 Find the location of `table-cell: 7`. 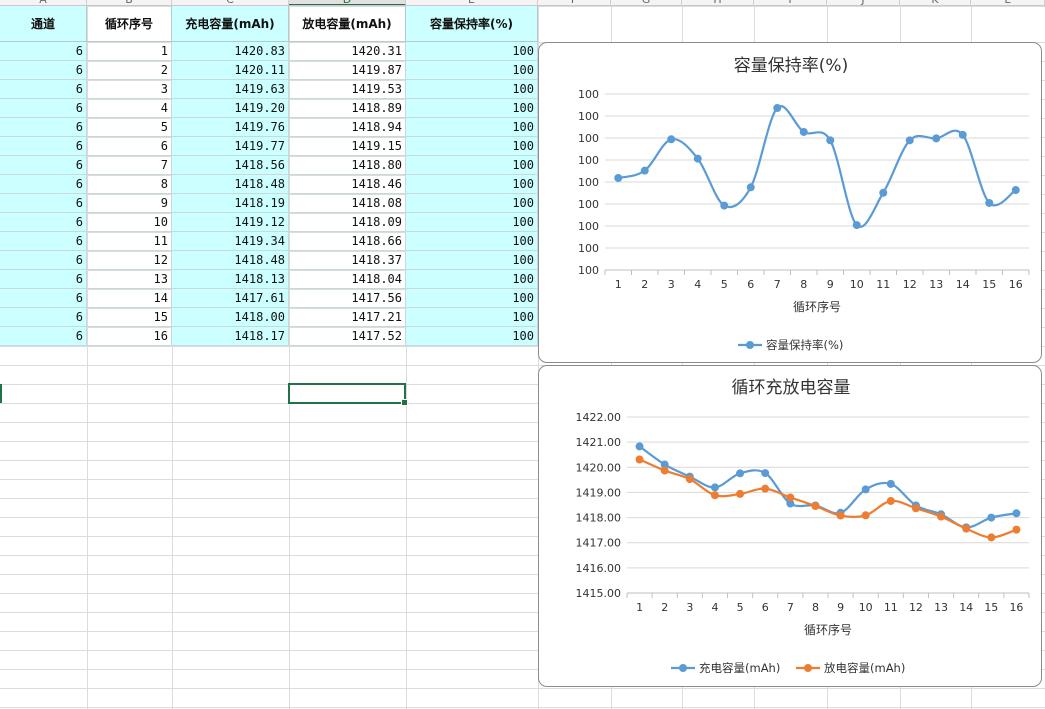

table-cell: 7 is located at coordinates (129, 165).